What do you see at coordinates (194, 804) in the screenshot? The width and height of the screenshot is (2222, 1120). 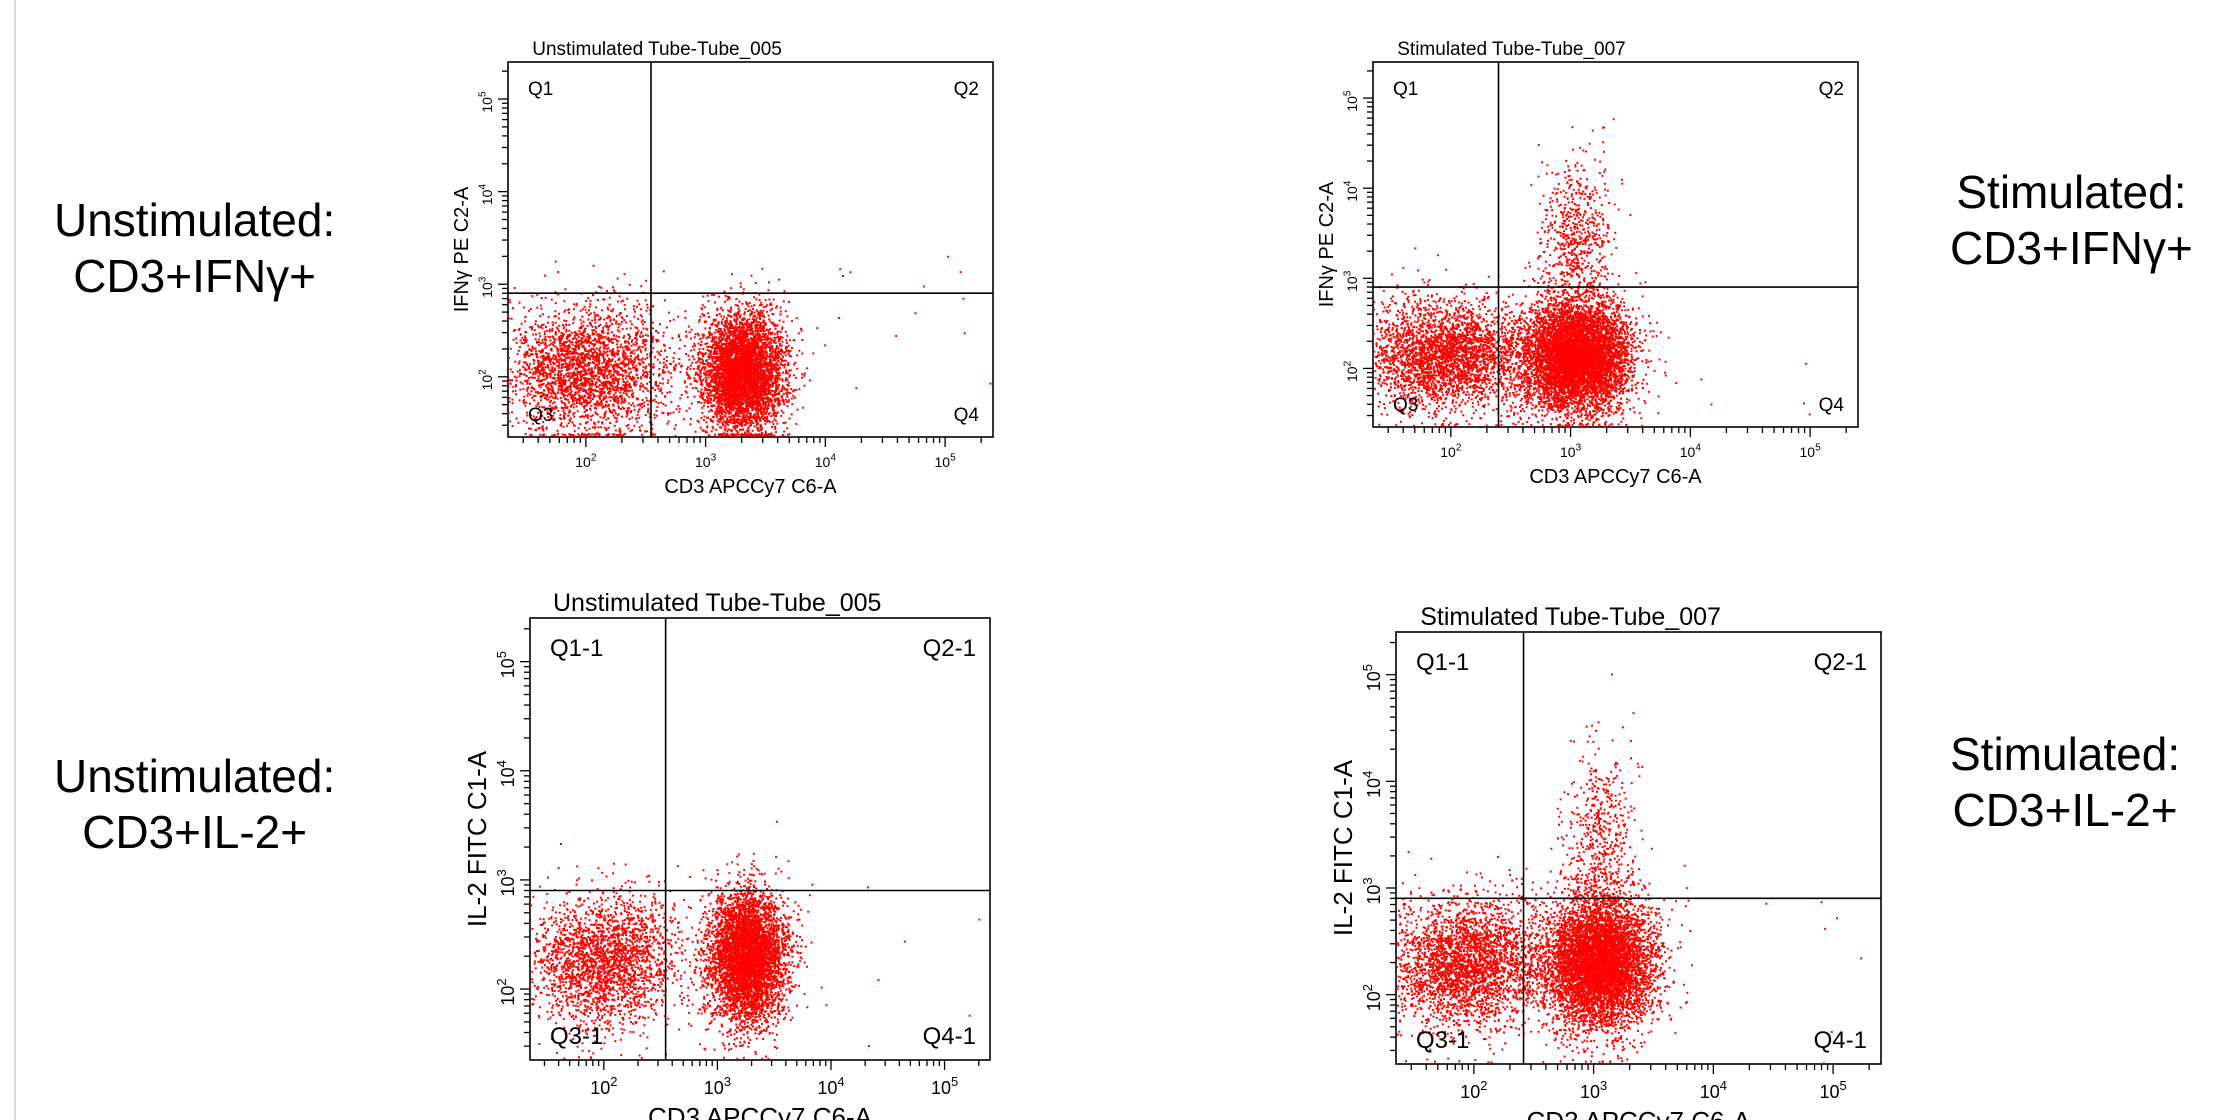 I see `label-unstimulated-il2: Unstimulated: CD3+IL-2+` at bounding box center [194, 804].